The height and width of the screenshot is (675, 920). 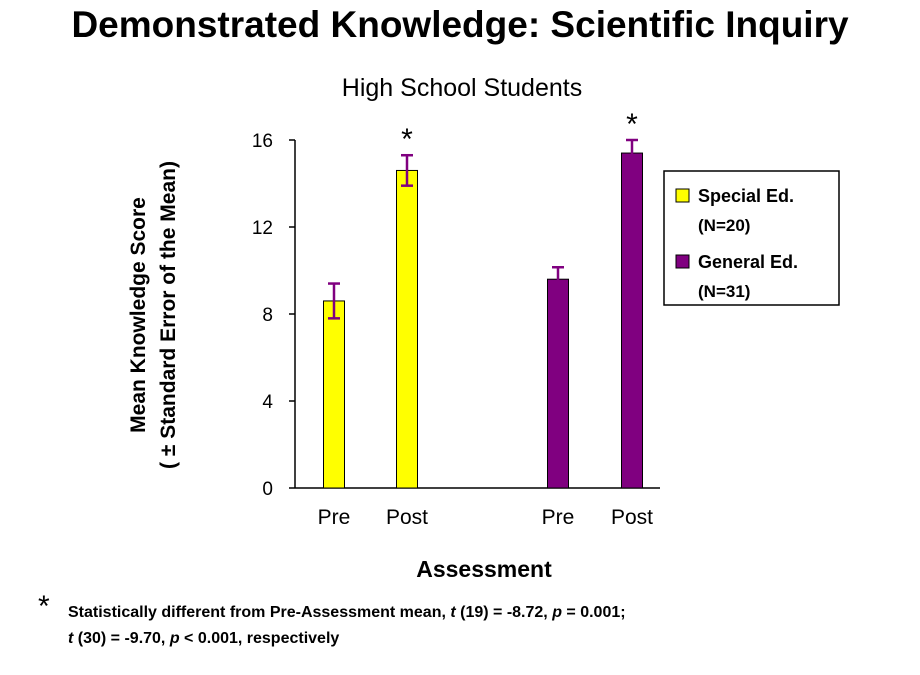 I want to click on y-tick-label: 8, so click(x=267, y=315).